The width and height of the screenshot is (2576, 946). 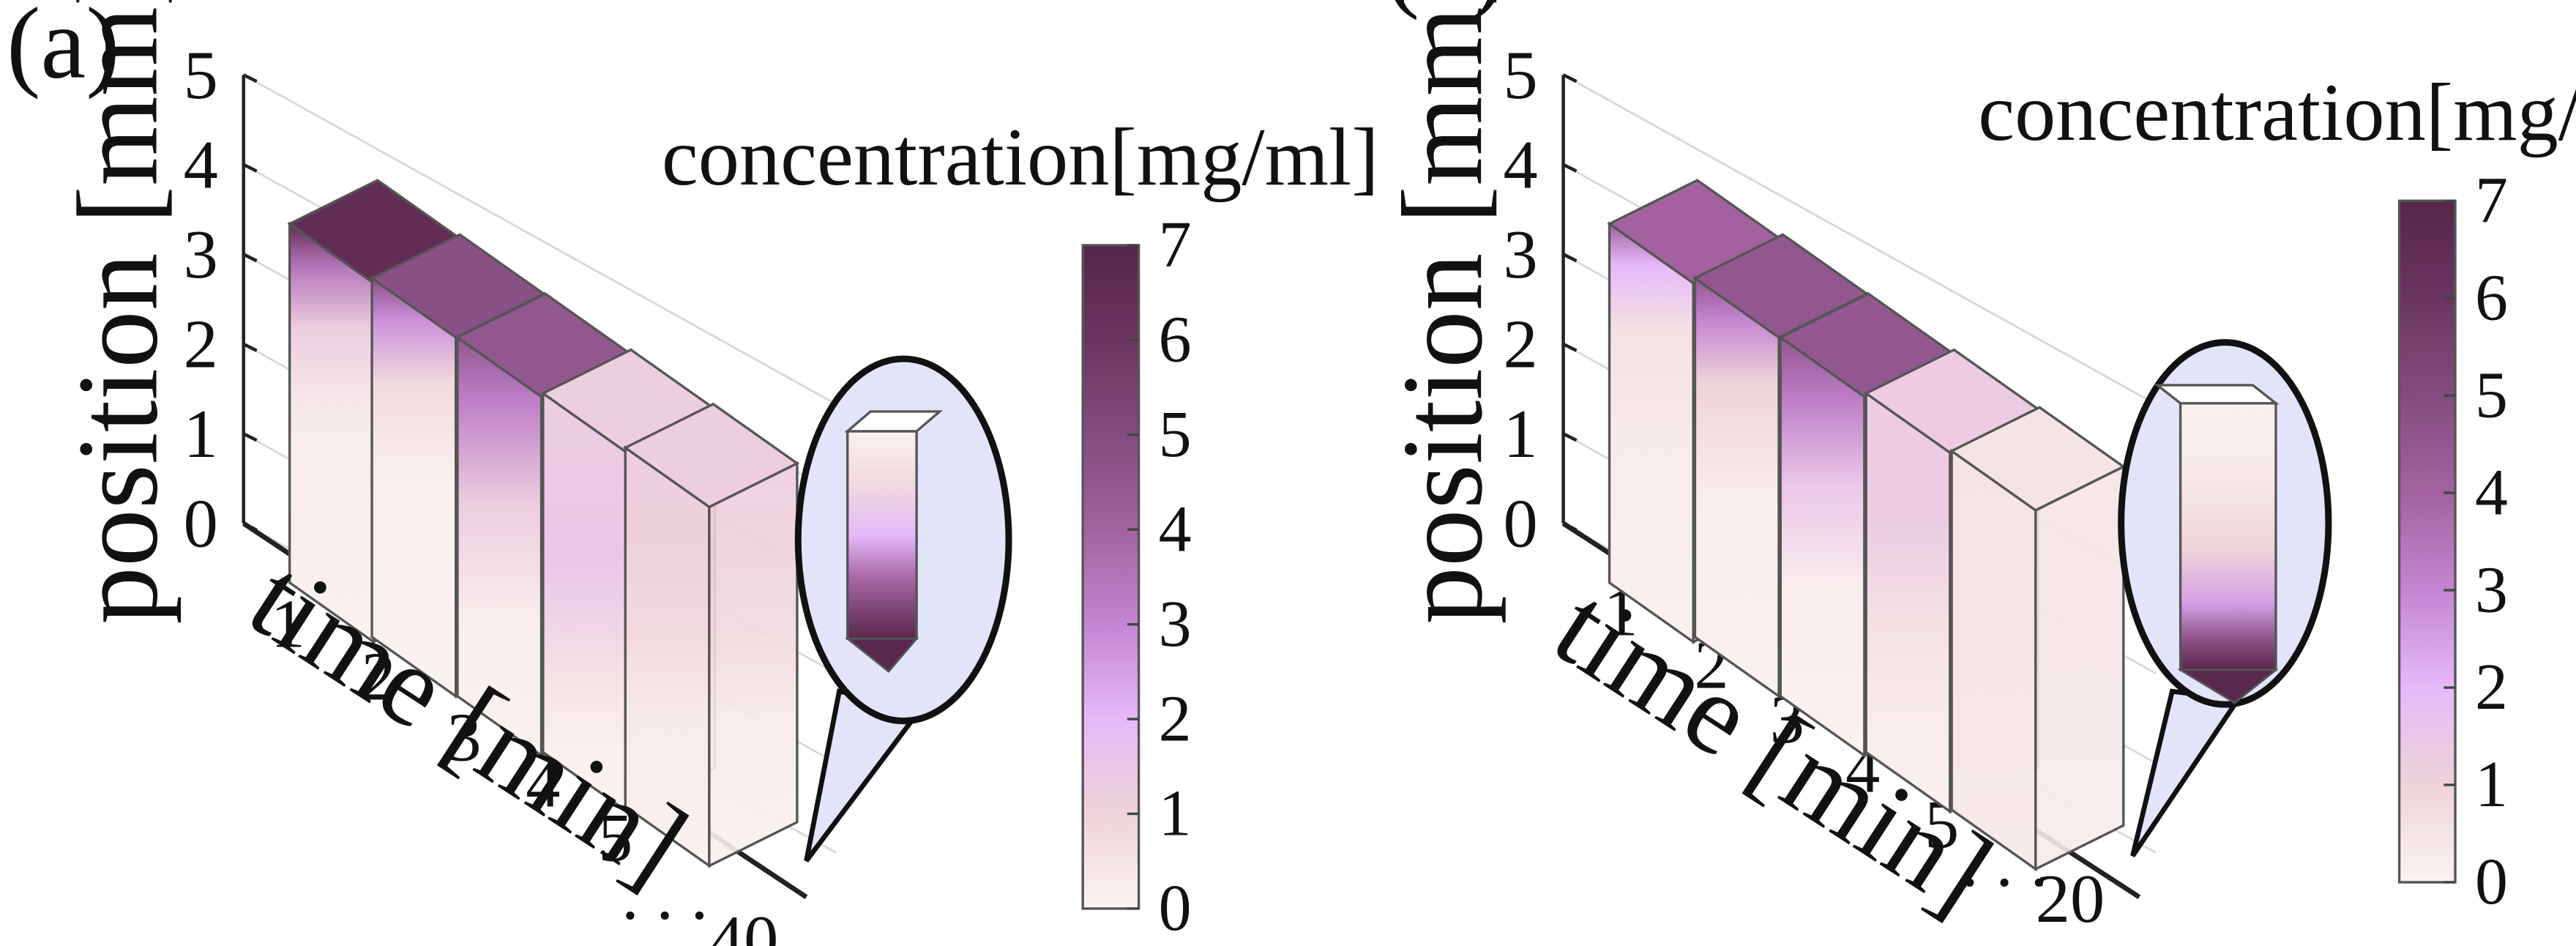 I want to click on zoom-pointer, so click(x=2186, y=772).